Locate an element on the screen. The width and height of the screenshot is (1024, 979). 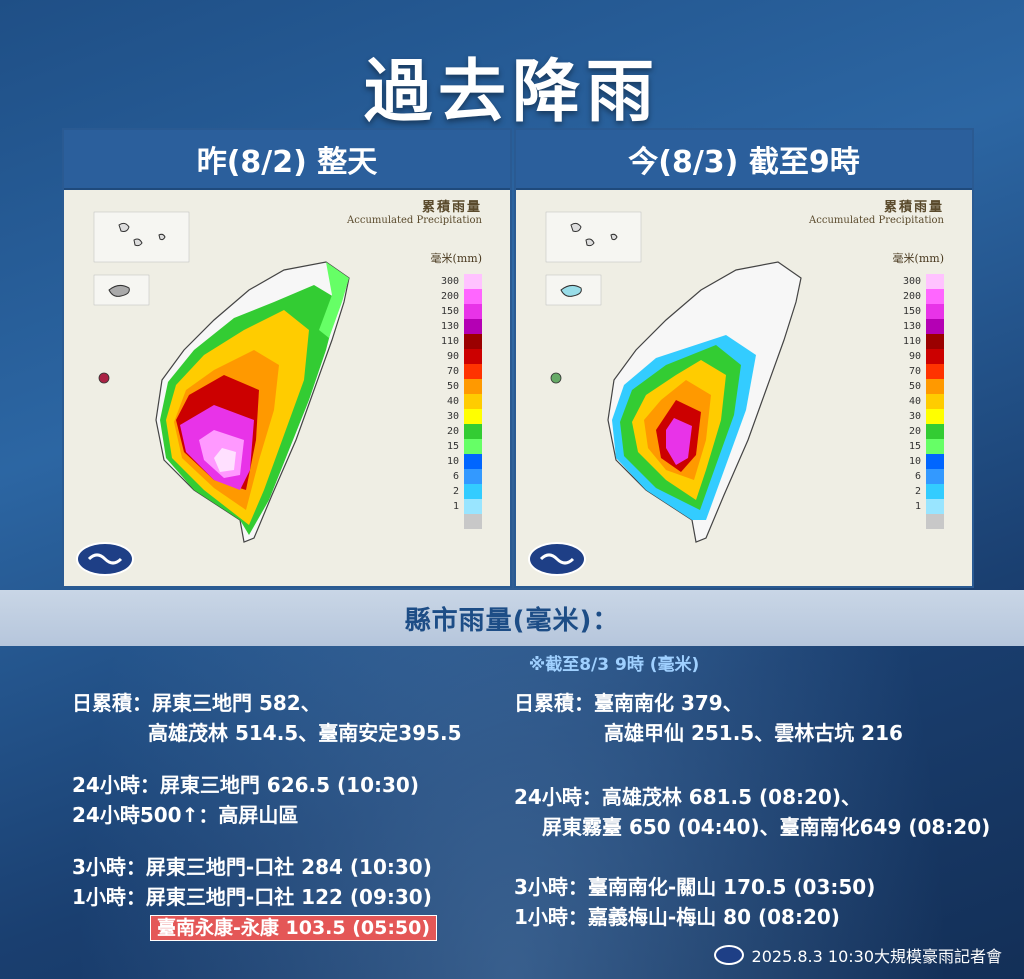
legend-row: 20 is located at coordinates (919, 431).